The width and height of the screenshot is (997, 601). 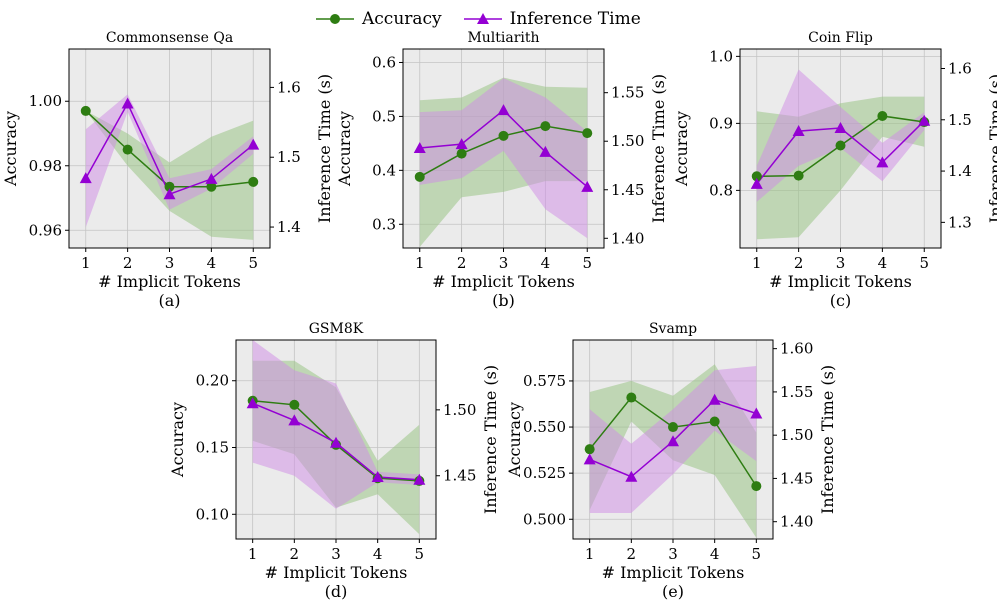 What do you see at coordinates (796, 478) in the screenshot?
I see `y-right-tick-label: 1.45` at bounding box center [796, 478].